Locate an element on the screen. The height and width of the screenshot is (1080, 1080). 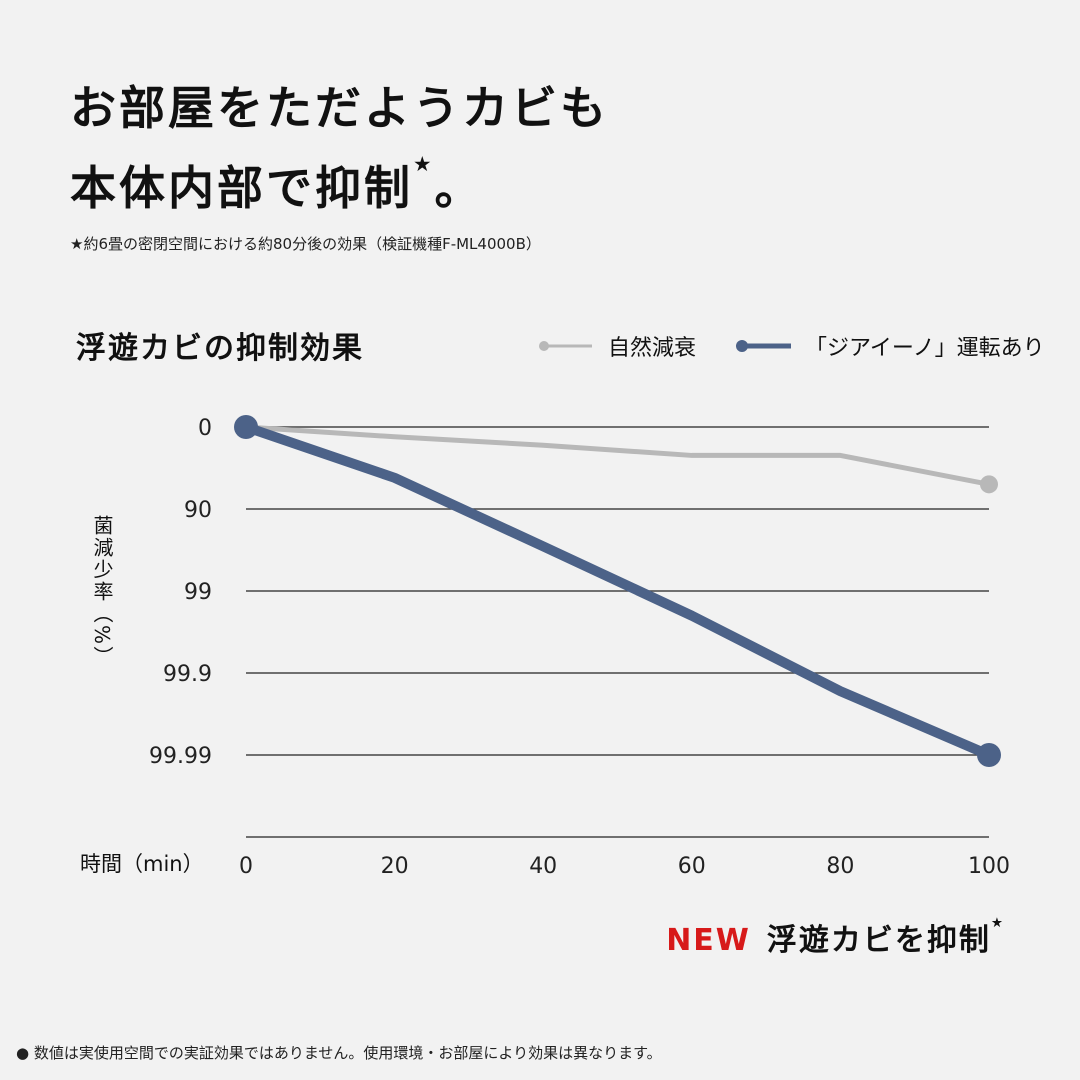
legend-natural: 自然減衰 is located at coordinates (617, 346).